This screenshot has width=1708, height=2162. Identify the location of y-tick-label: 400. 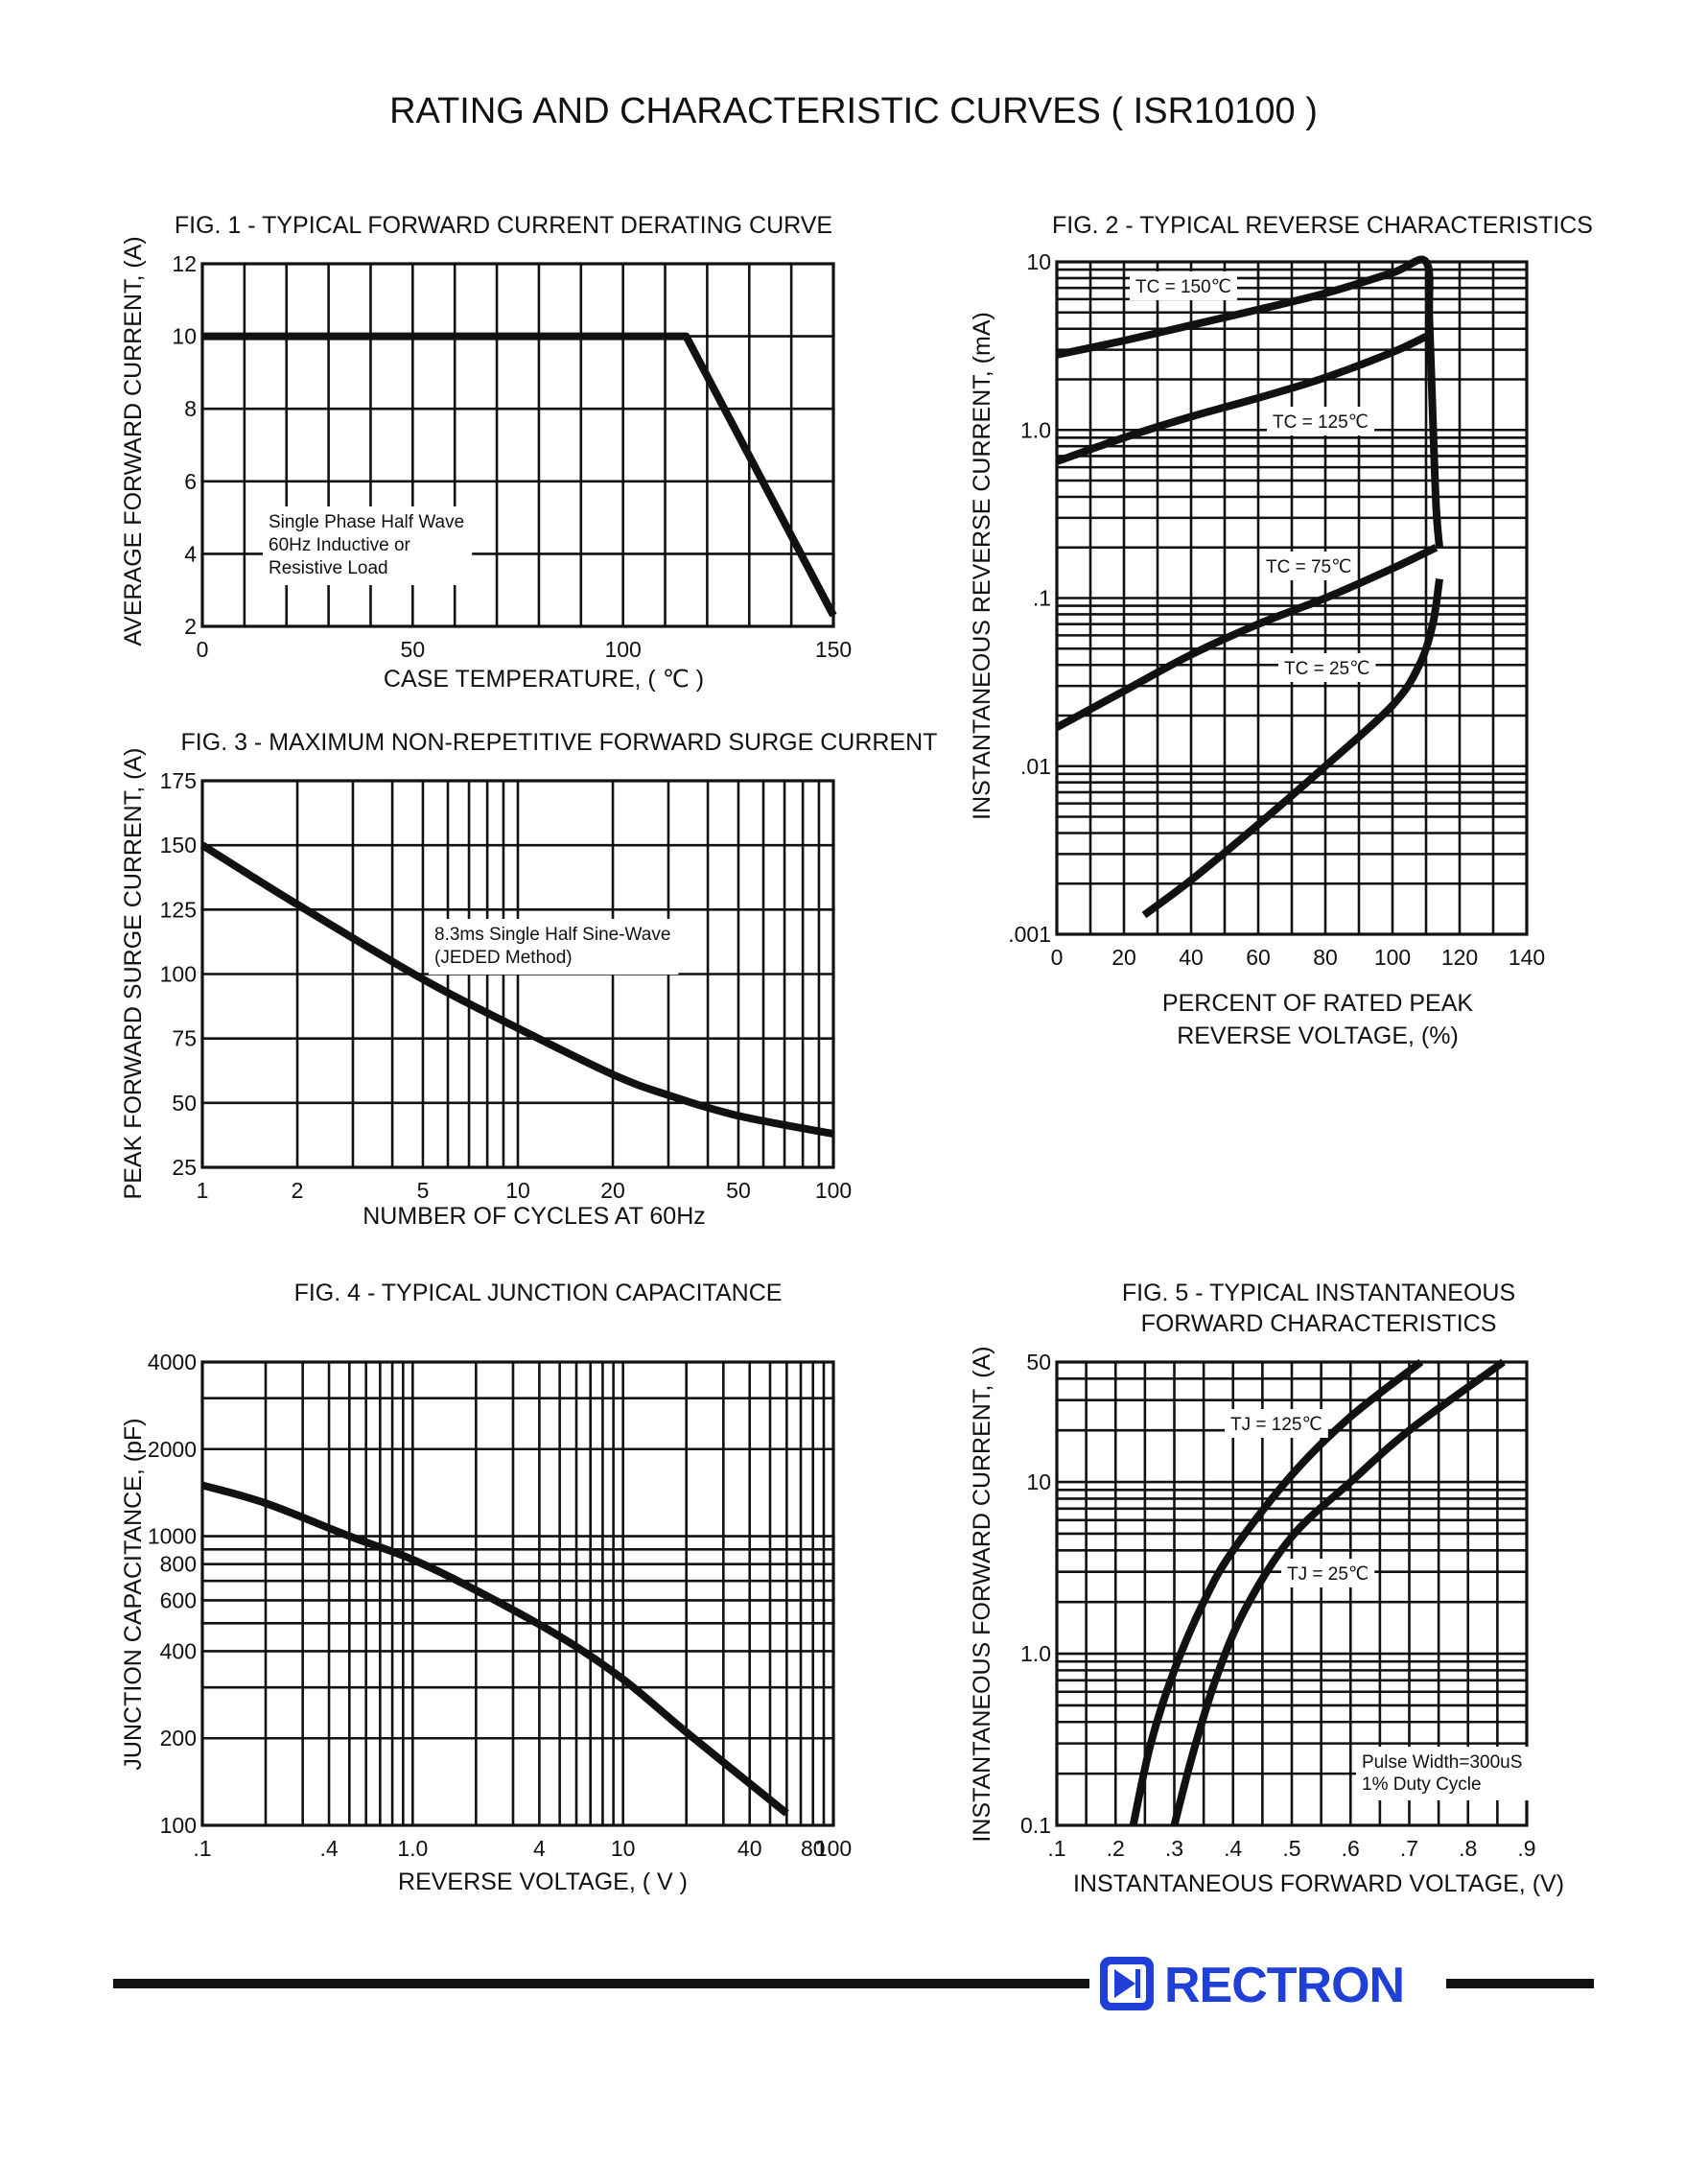
(178, 1650).